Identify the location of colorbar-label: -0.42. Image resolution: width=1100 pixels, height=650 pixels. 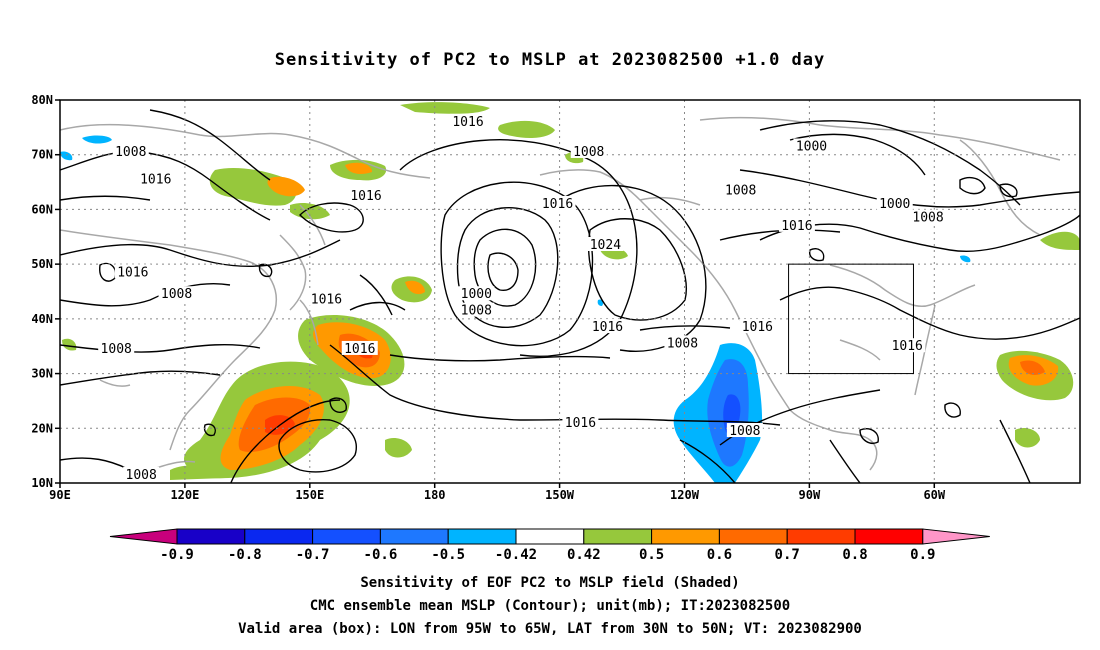
(516, 555).